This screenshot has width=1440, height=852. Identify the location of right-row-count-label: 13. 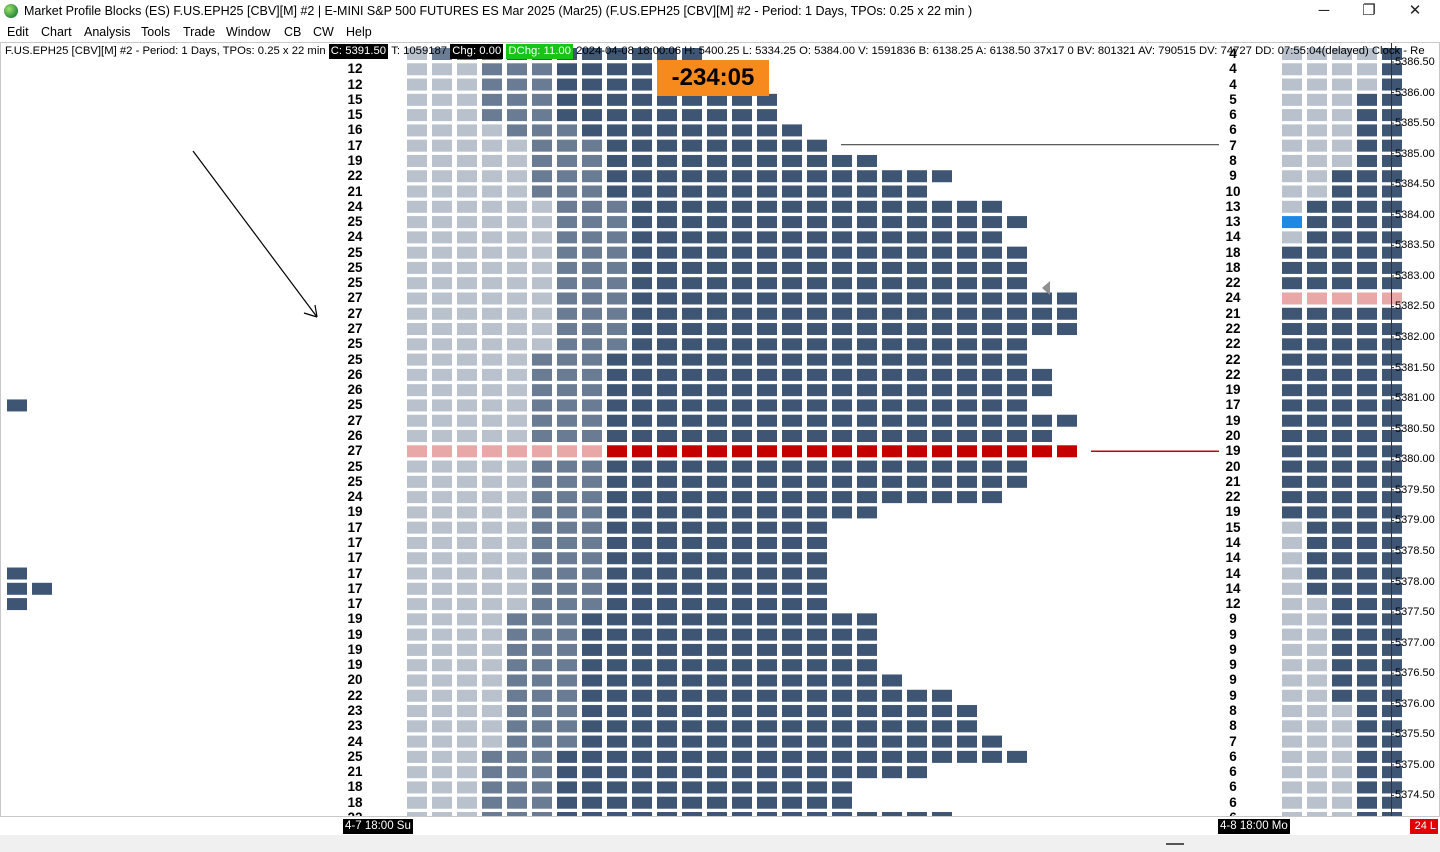
(1233, 206).